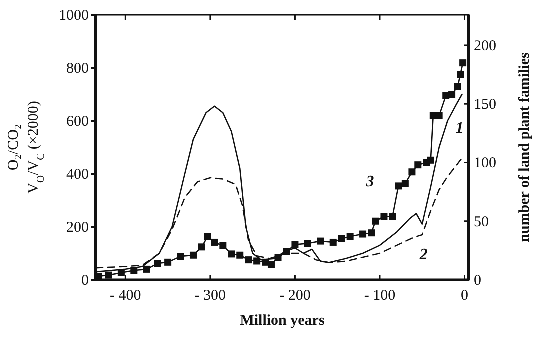 This screenshot has height=337, width=550. I want to click on y-tick-label: 400, so click(77, 175).